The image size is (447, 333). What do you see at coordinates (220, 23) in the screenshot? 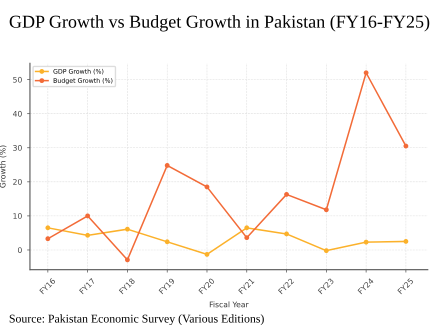
I see `chart-title: GDP Growth vs Budget Growth in Pakistan (FY16-FY25)` at bounding box center [220, 23].